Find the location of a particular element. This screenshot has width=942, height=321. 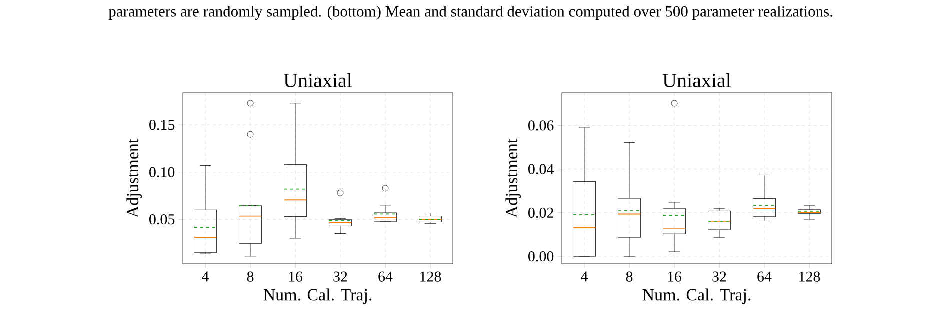

y-tick-label: 0.06 is located at coordinates (541, 125).